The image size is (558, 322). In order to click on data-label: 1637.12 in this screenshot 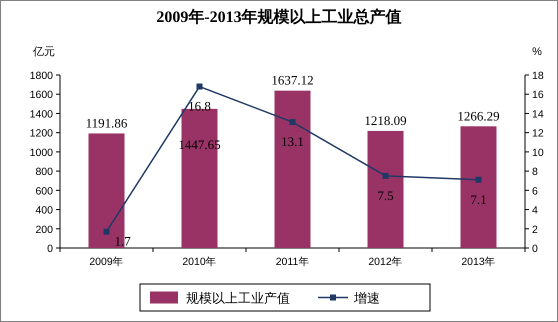, I will do `click(292, 80)`.